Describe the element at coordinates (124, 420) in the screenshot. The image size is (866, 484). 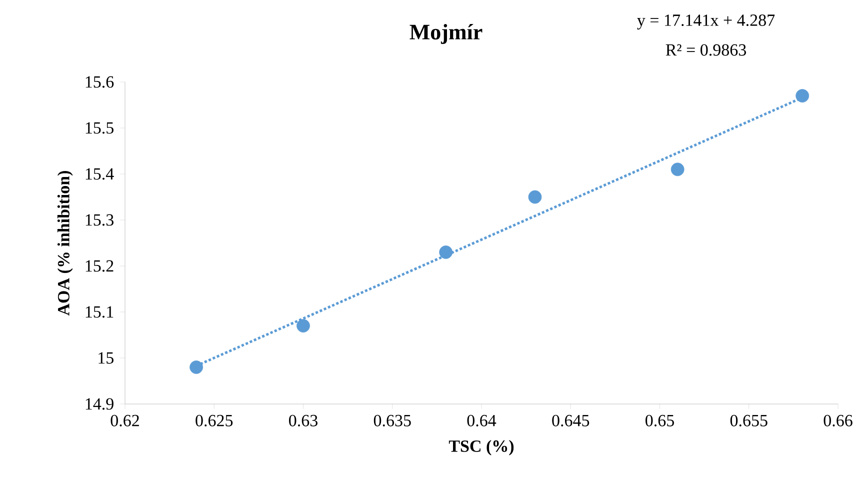
I see `x-tick-label: 0.62` at that location.